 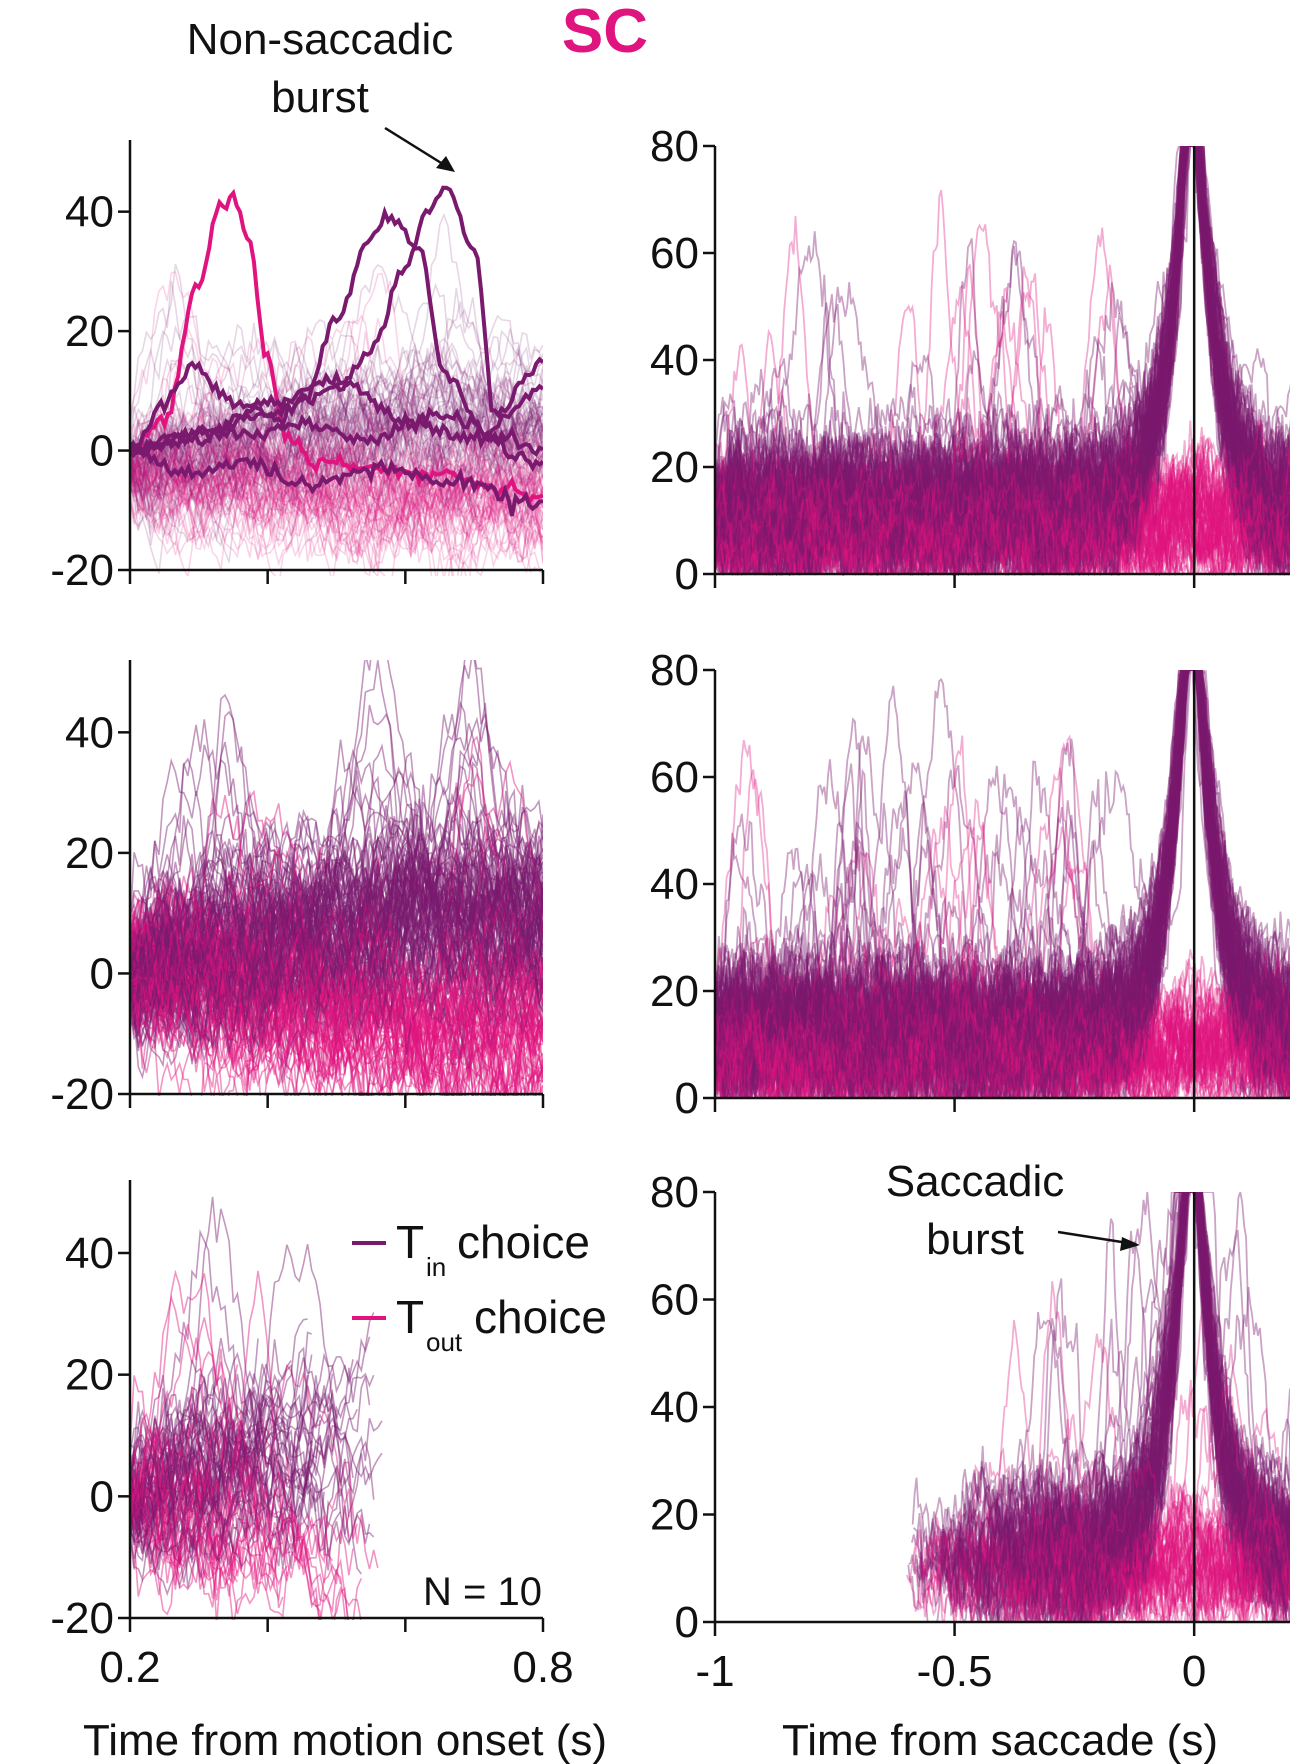 What do you see at coordinates (523, 1242) in the screenshot?
I see `legend-tin-label: choice` at bounding box center [523, 1242].